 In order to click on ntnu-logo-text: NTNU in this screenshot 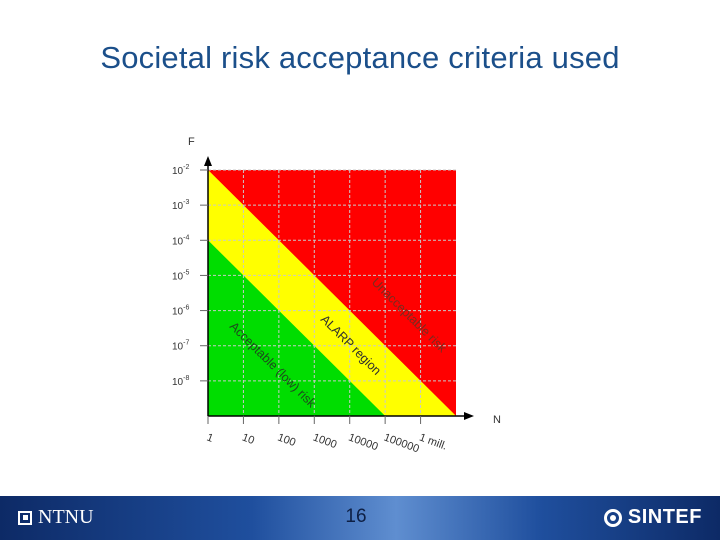, I will do `click(66, 517)`.